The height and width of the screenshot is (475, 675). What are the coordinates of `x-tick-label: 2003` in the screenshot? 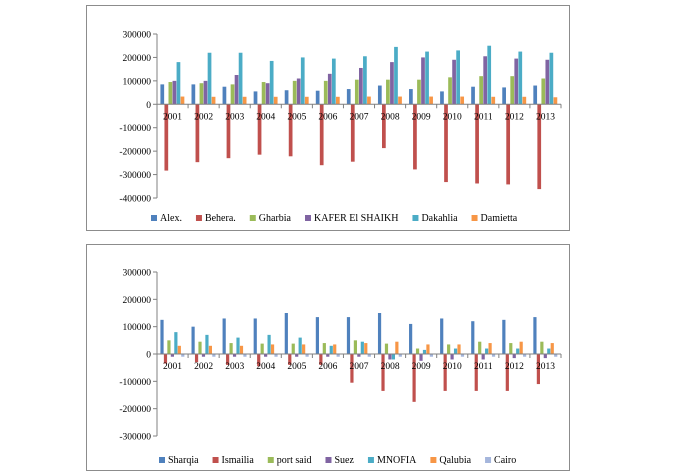 It's located at (234, 367).